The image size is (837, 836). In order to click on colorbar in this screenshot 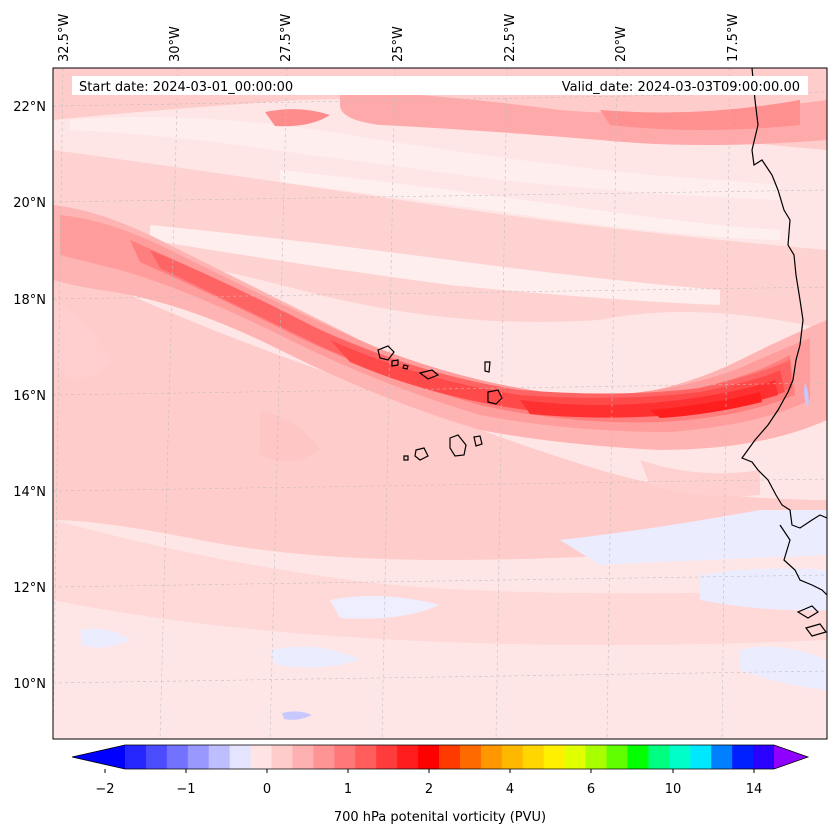, I will do `click(440, 758)`.